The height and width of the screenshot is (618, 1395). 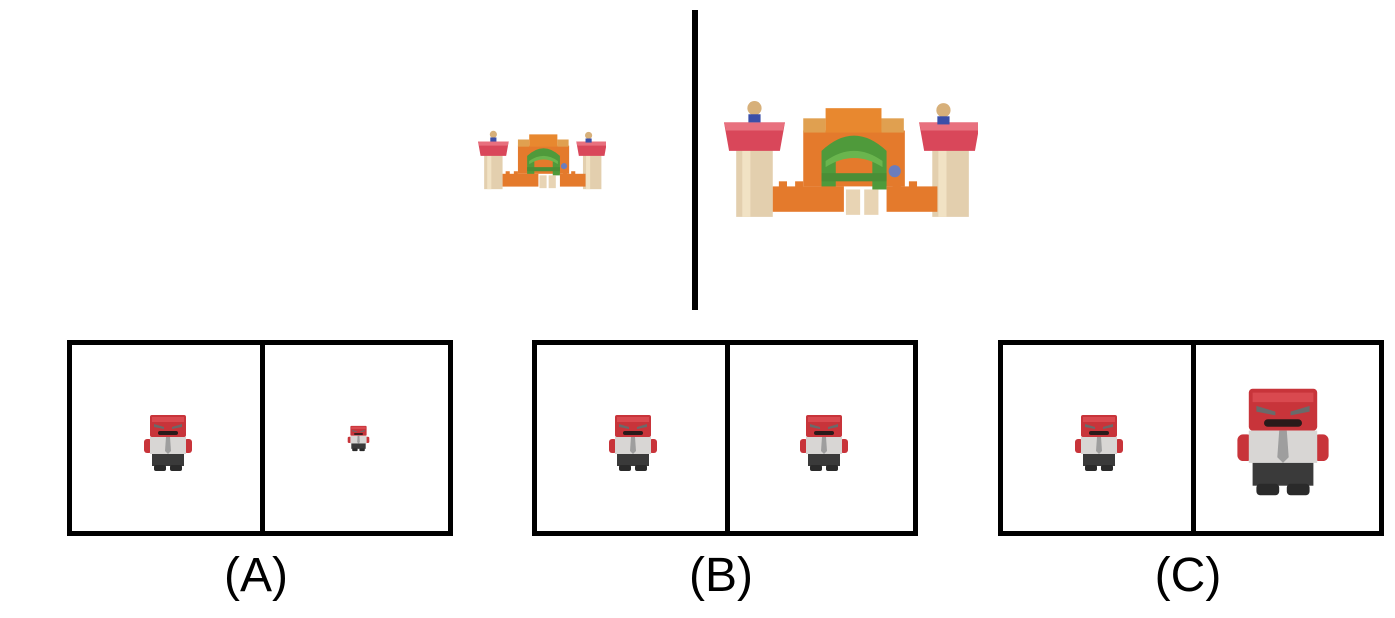 I want to click on option-a-label: (A), so click(x=256, y=575).